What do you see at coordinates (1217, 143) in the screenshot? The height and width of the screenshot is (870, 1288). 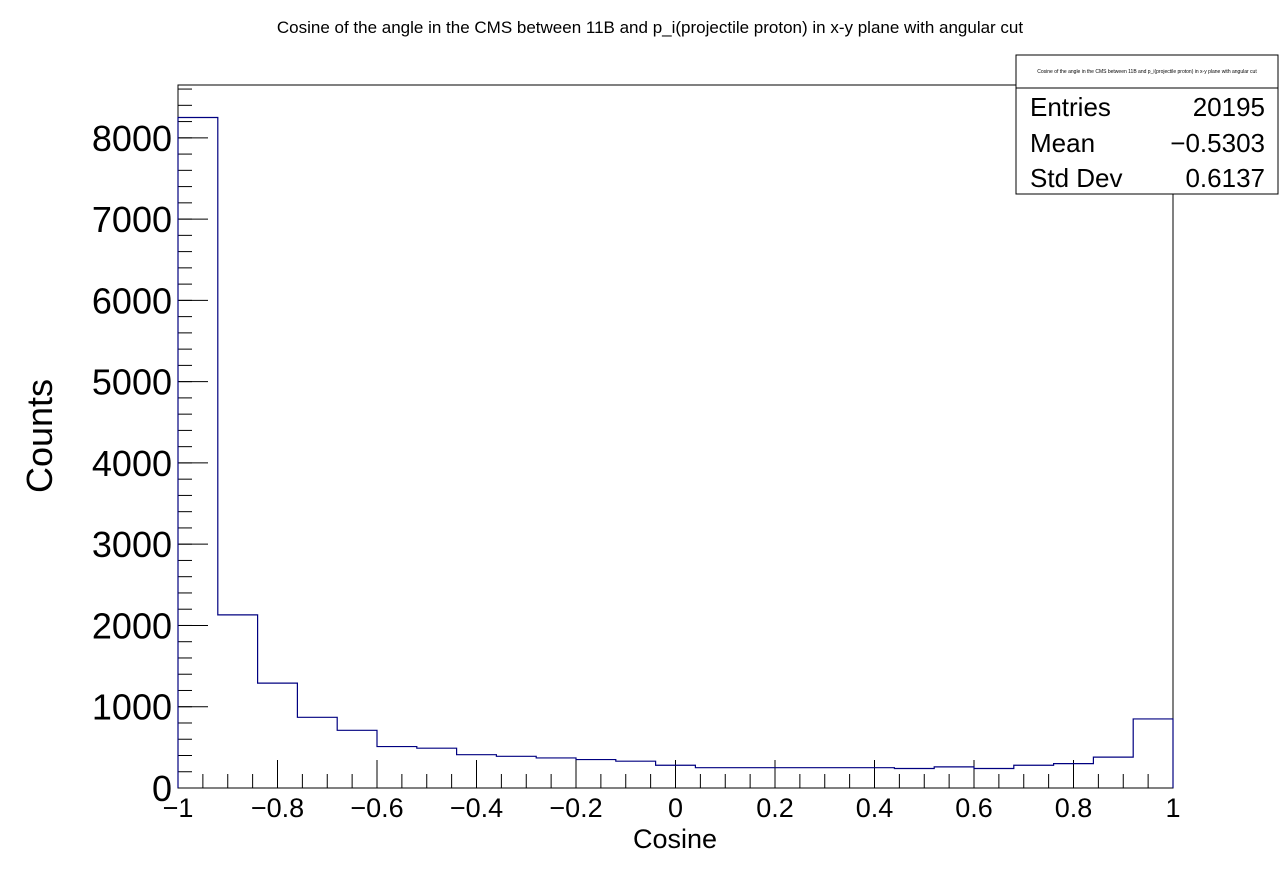 I see `stats-mean-value: −0.5303` at bounding box center [1217, 143].